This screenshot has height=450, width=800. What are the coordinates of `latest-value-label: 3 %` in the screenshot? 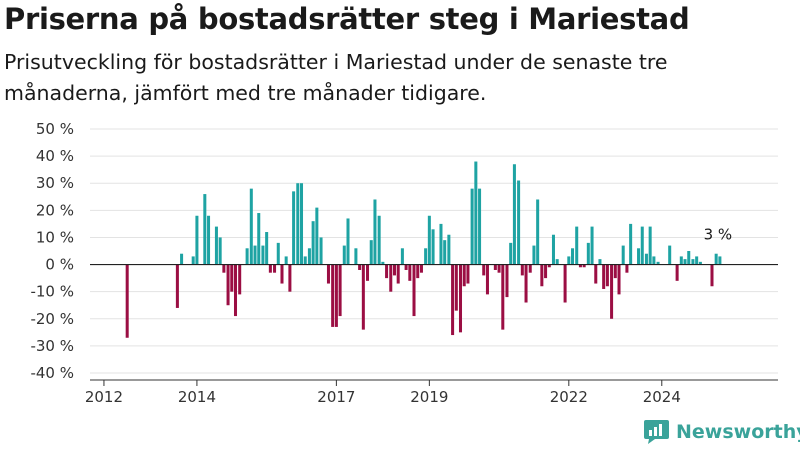 It's located at (718, 234).